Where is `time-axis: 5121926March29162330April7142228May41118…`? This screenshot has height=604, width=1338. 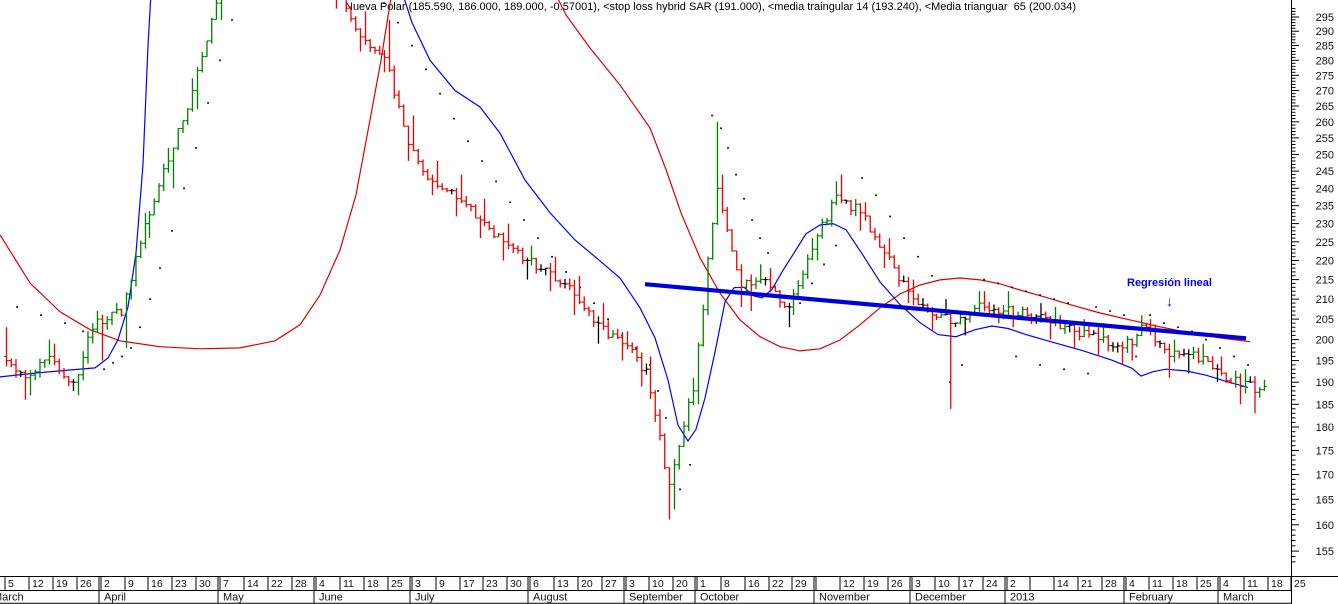
time-axis: 5121926March29162330April7142228May41118… is located at coordinates (669, 590).